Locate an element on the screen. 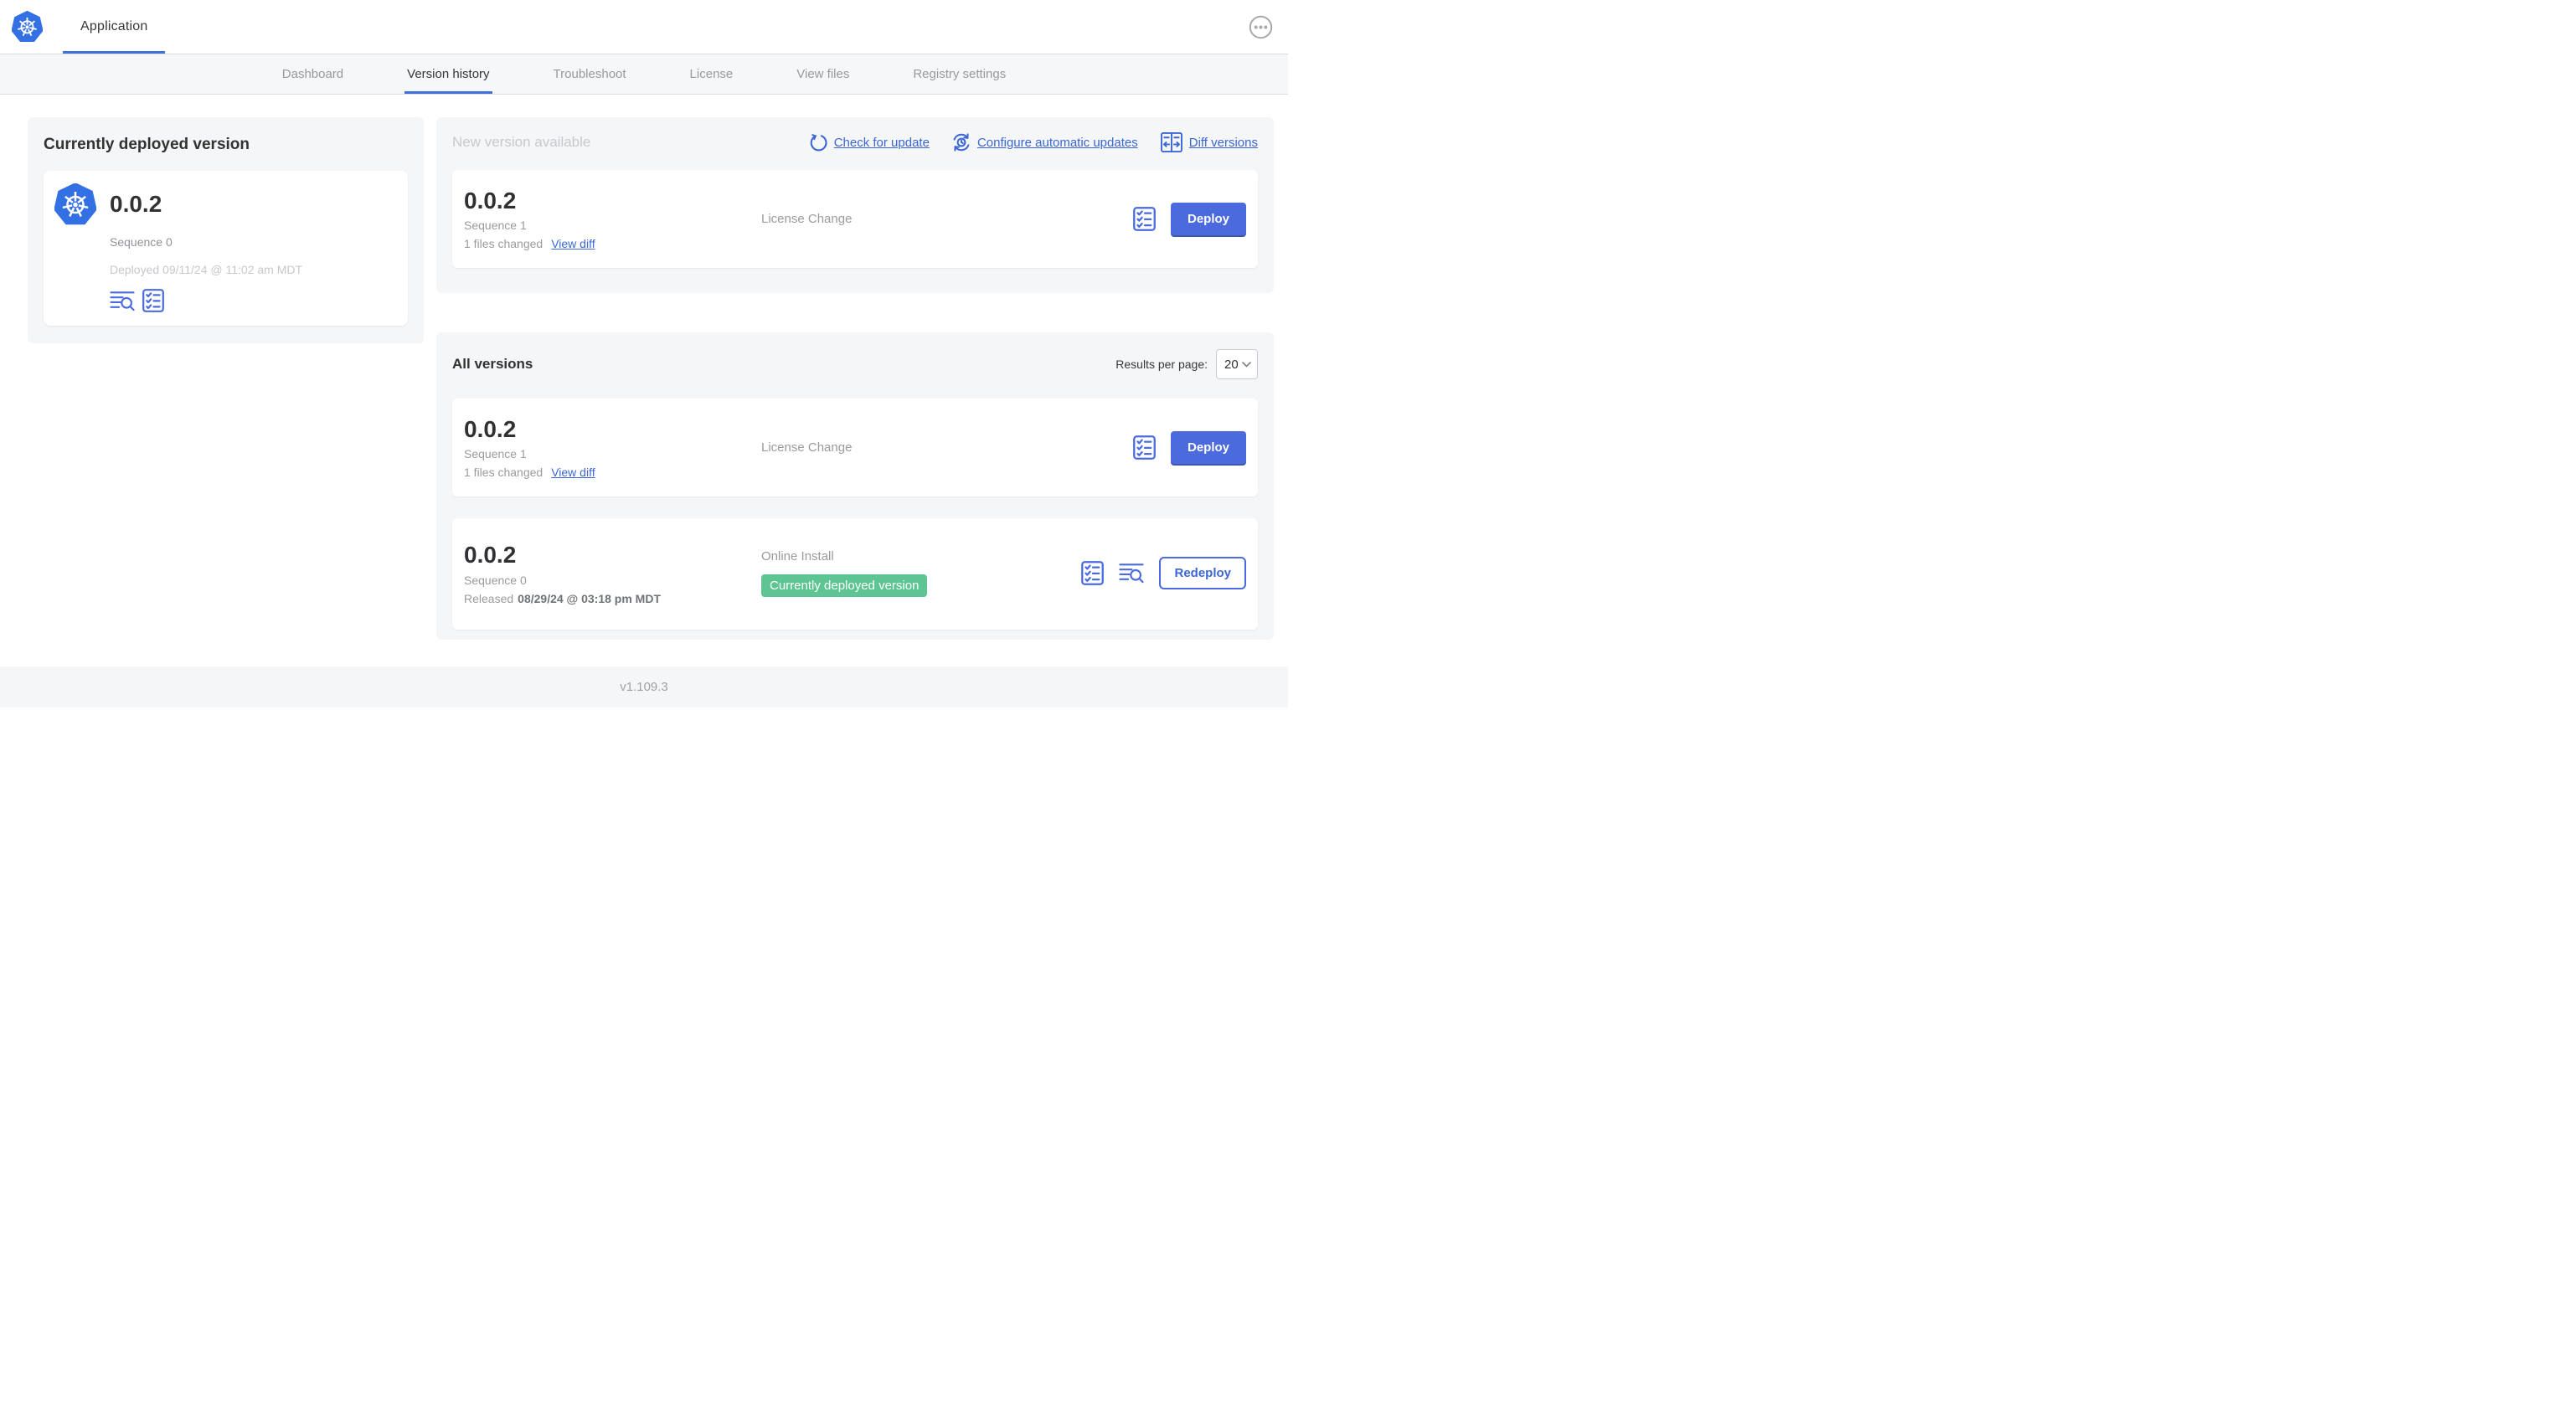 The width and height of the screenshot is (2576, 1415). currently-deployed-title: Currently deployed version is located at coordinates (147, 144).